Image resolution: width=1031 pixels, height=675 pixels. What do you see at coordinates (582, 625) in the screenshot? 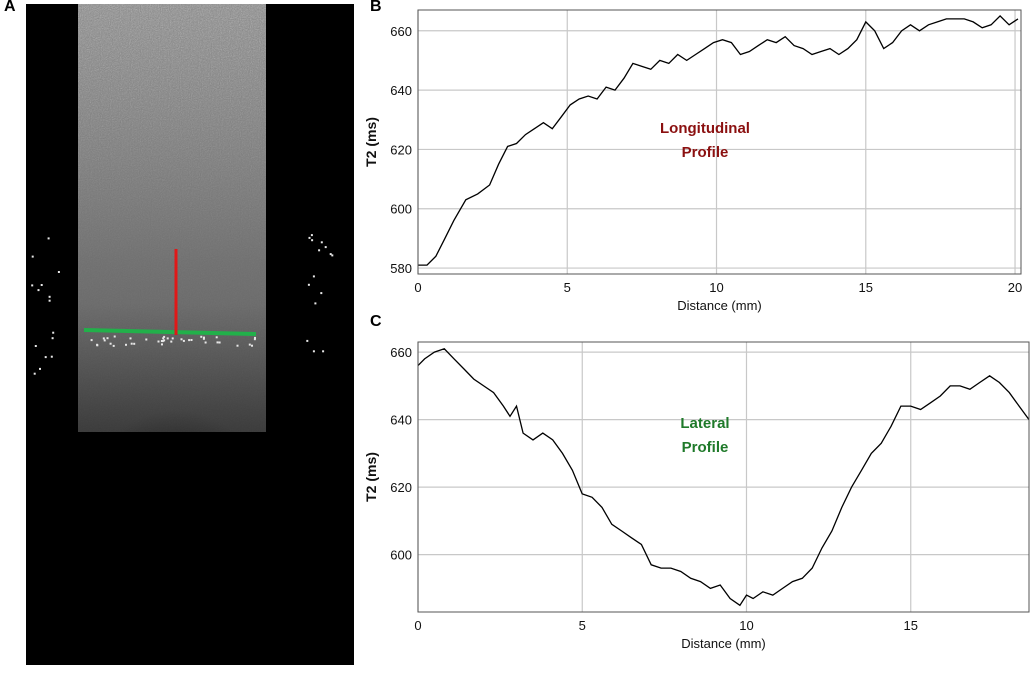
I see `x-tick-label-c: 5` at bounding box center [582, 625].